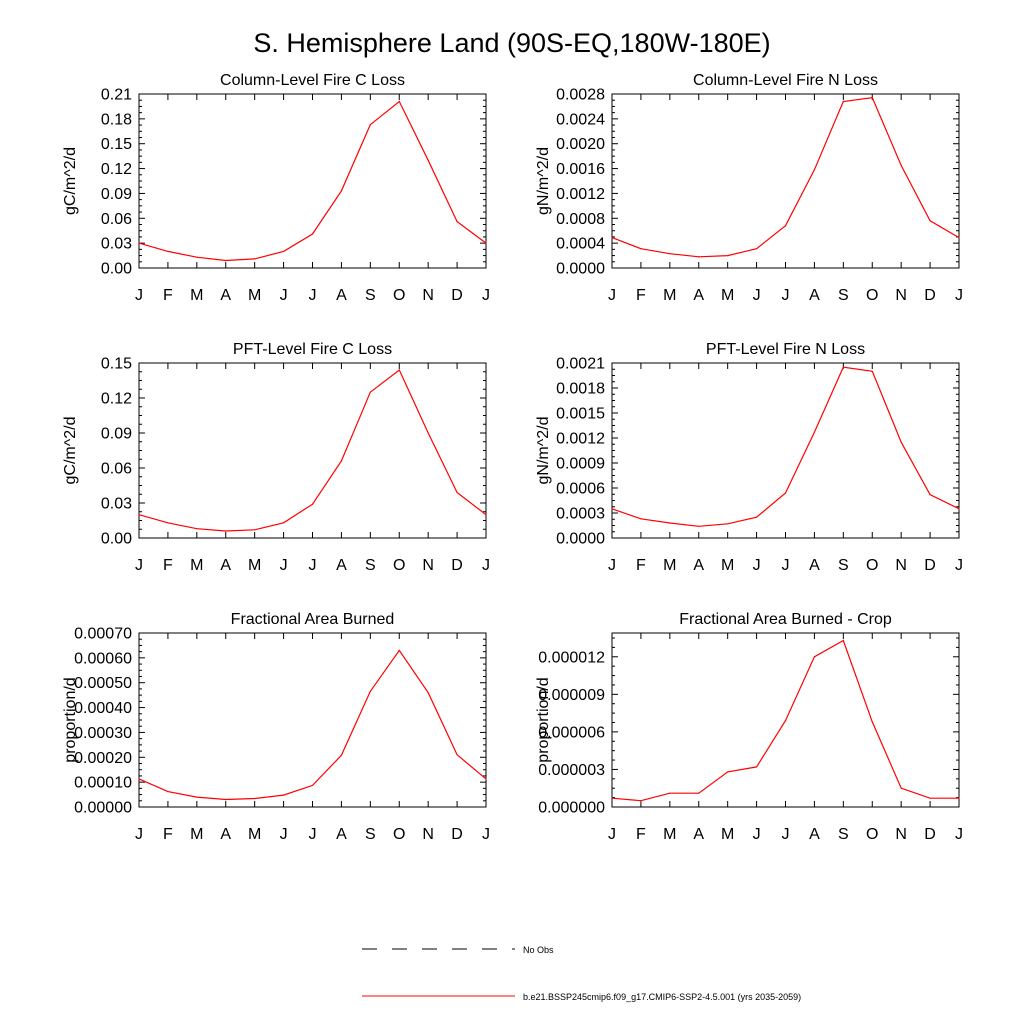  What do you see at coordinates (116, 399) in the screenshot?
I see `y-tick-label: 0.12` at bounding box center [116, 399].